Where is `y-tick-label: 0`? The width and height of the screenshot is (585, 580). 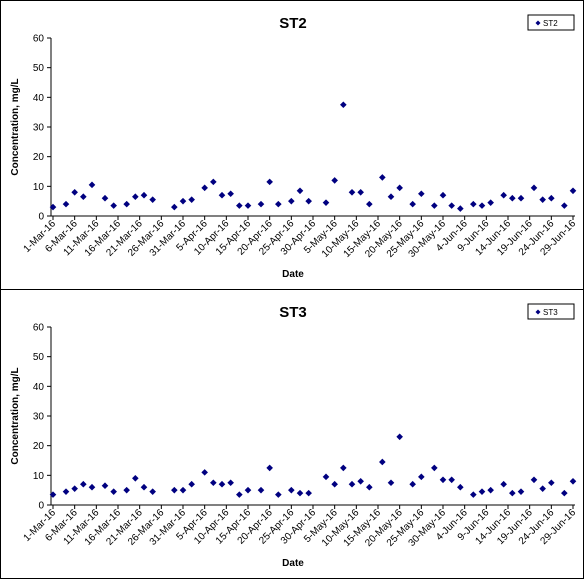 y-tick-label: 0 is located at coordinates (41, 217).